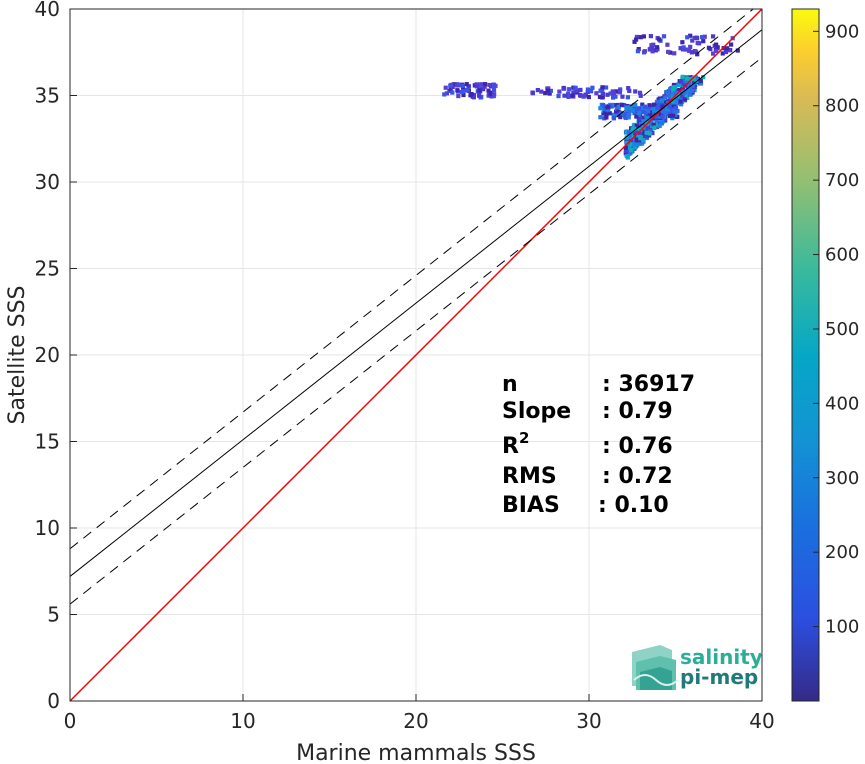 The image size is (865, 764). I want to click on colorbar-tick-label: 900, so click(842, 31).